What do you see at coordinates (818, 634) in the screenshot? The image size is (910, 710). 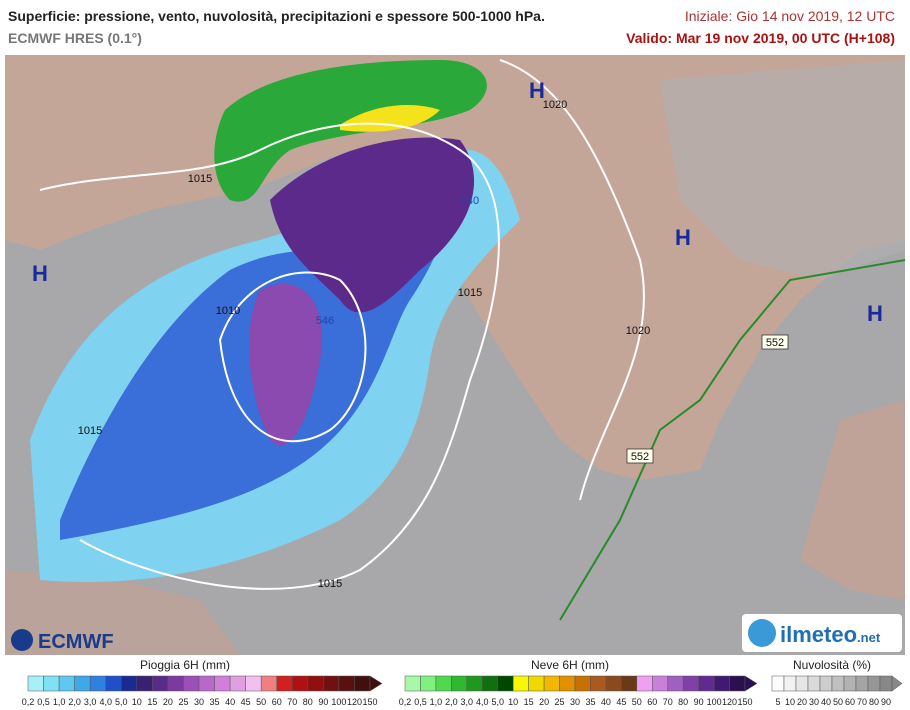 I see `ilmeteo-name: ilmeteo` at bounding box center [818, 634].